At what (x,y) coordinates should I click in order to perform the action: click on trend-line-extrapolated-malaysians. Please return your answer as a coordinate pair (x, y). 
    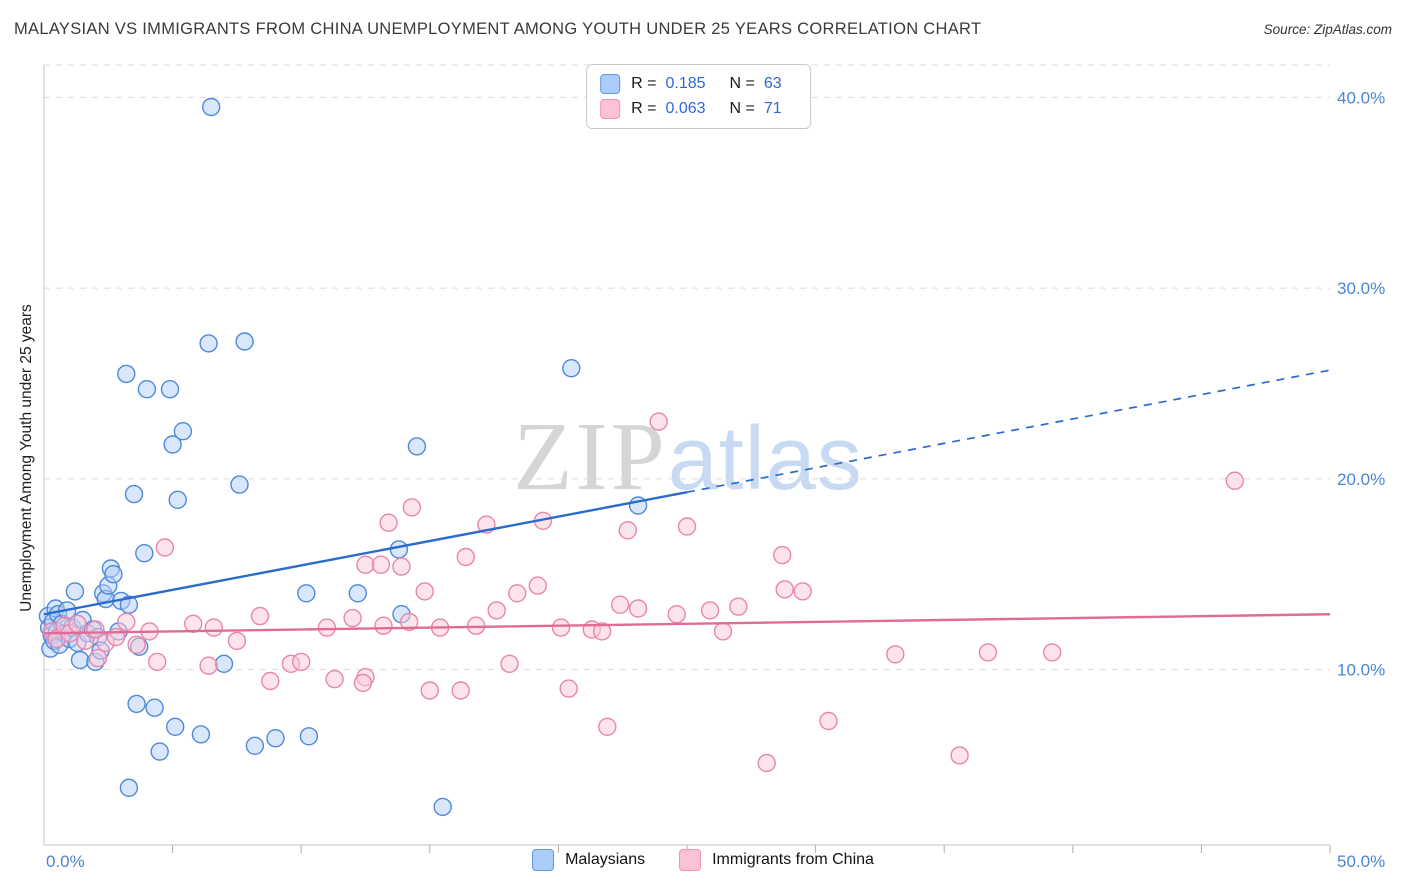
    Looking at the image, I should click on (1008, 431).